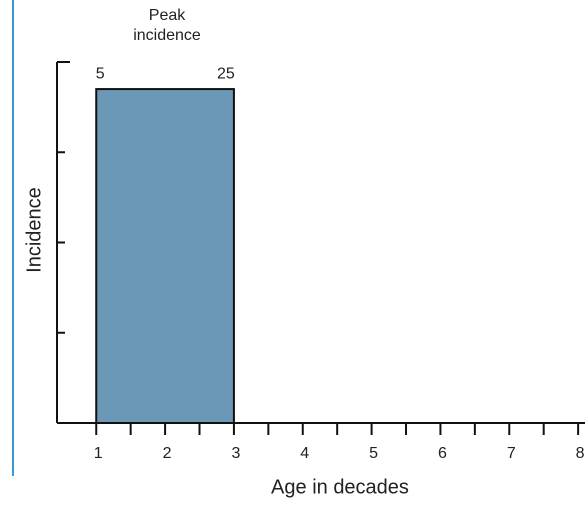 The width and height of the screenshot is (585, 505). Describe the element at coordinates (100, 73) in the screenshot. I see `bin-edge-label: 5` at that location.